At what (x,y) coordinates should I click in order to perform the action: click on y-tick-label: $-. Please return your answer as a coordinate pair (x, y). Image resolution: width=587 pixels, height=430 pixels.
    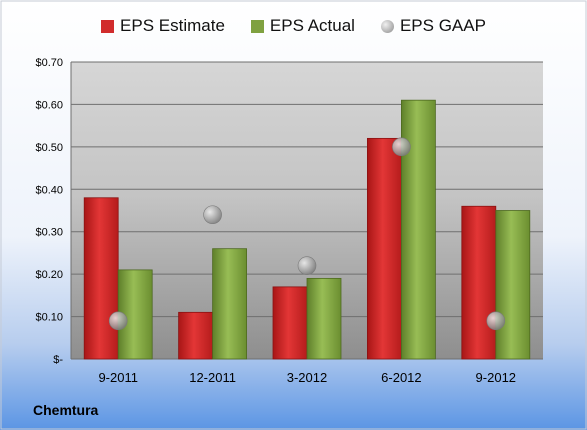
    Looking at the image, I should click on (58, 360).